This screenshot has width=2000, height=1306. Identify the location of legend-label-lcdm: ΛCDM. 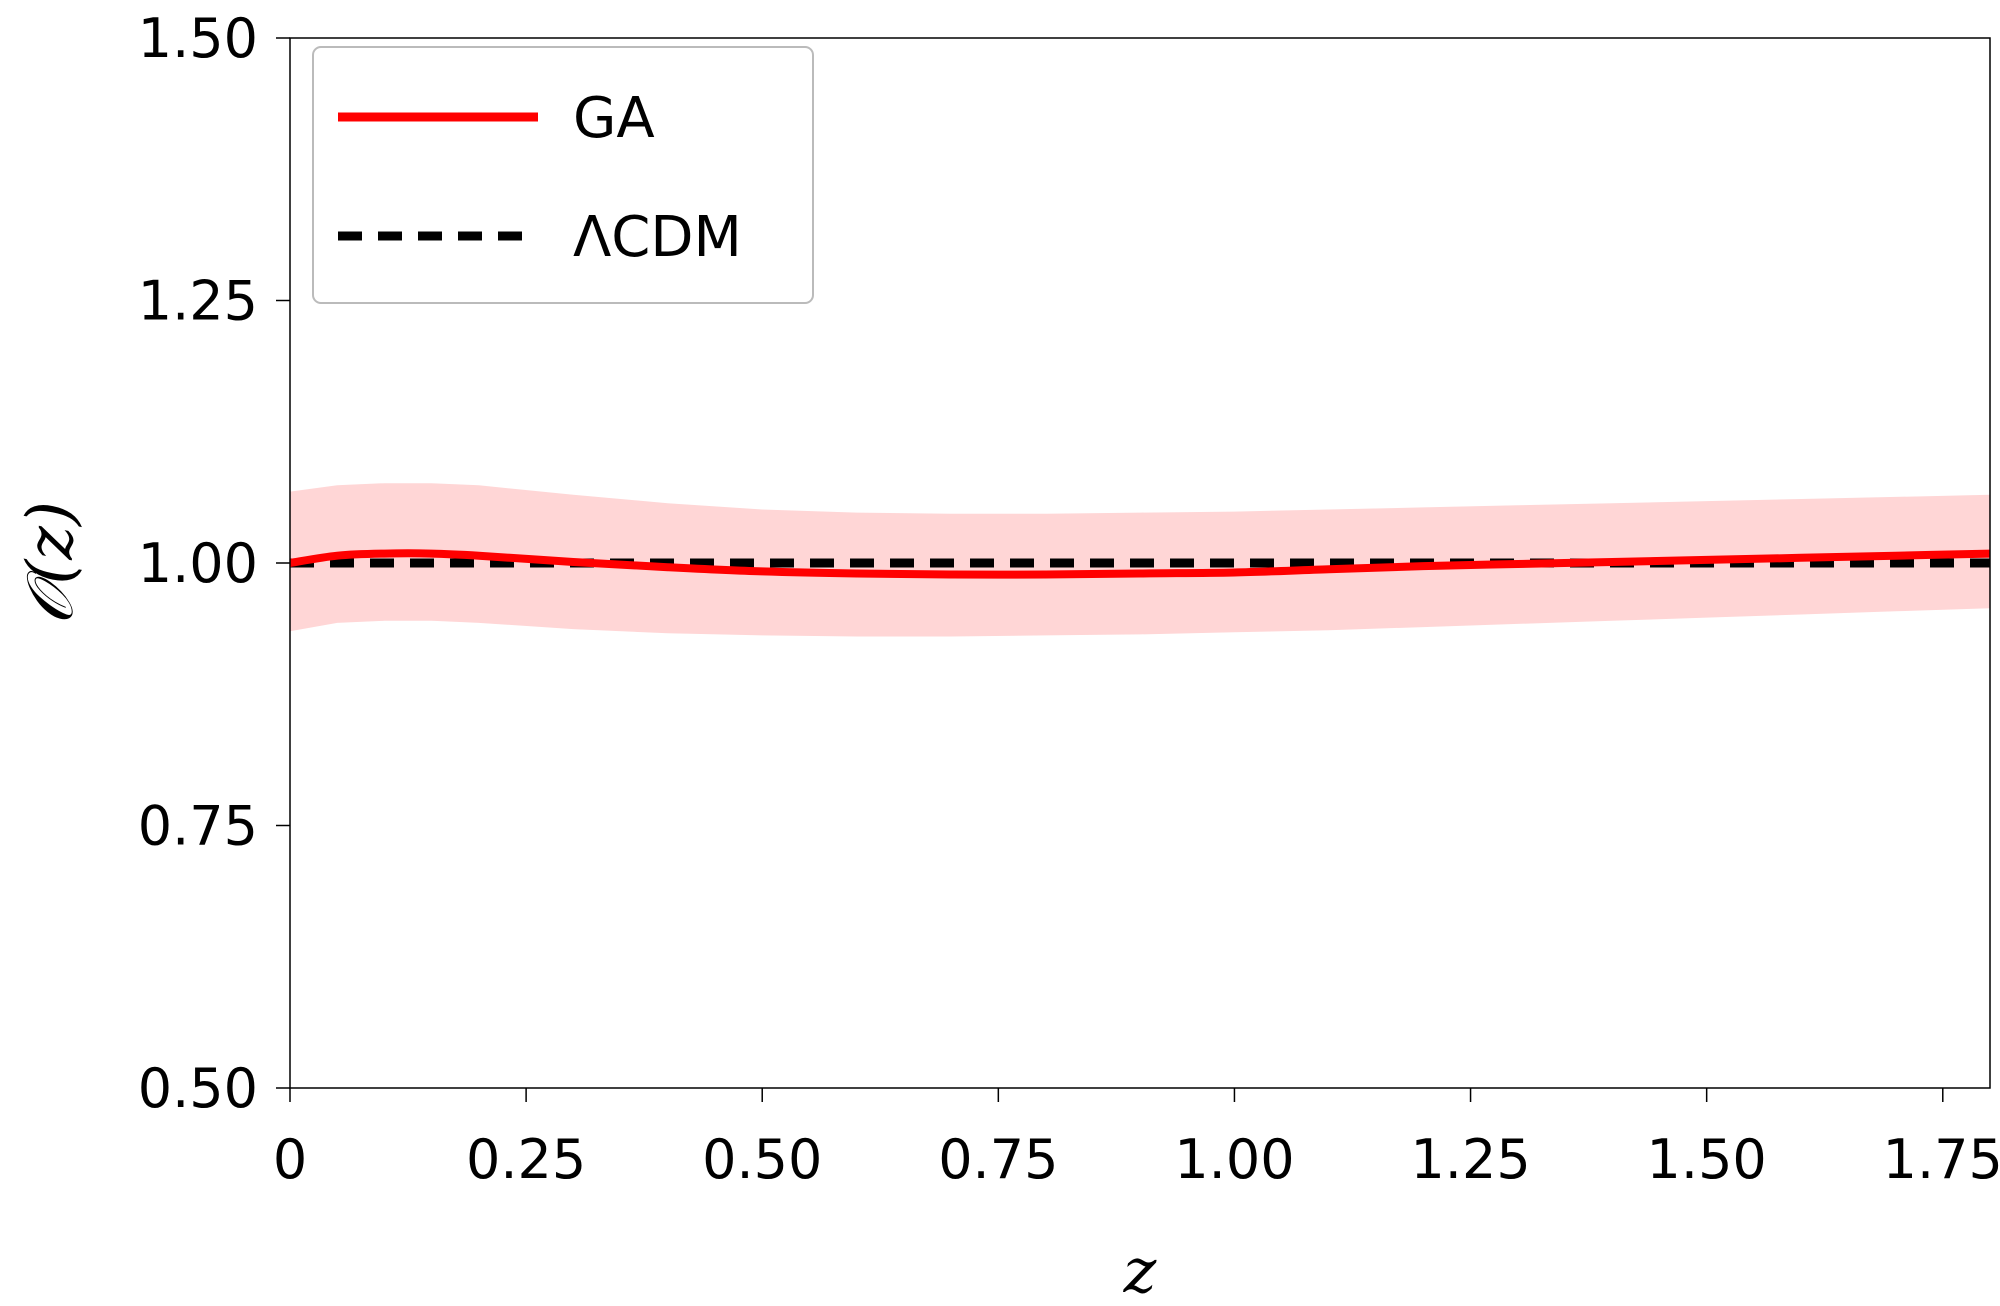
(657, 237).